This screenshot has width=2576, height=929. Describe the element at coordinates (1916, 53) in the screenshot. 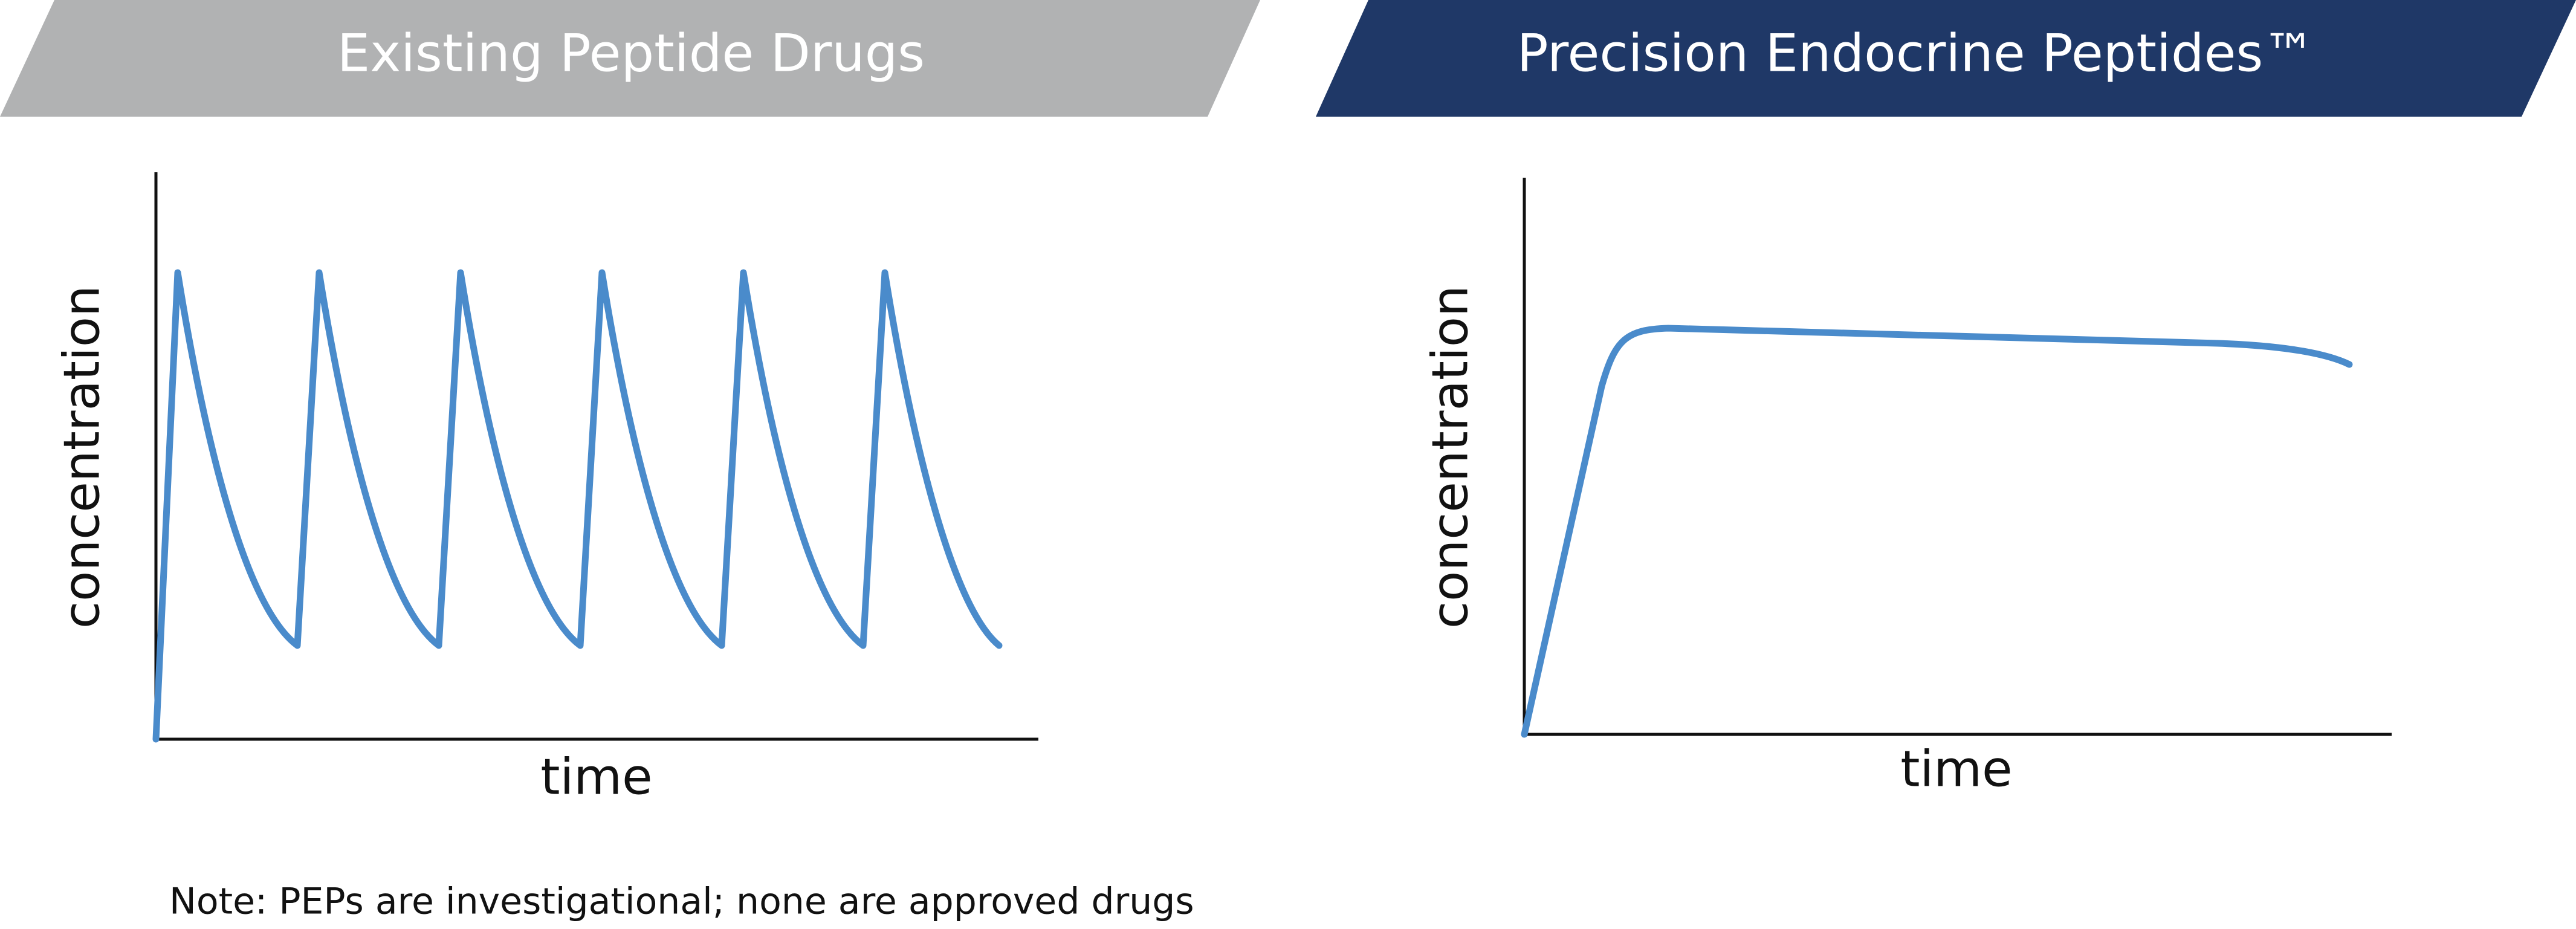

I see `panel-title: Precision Endocrine Peptides™` at that location.